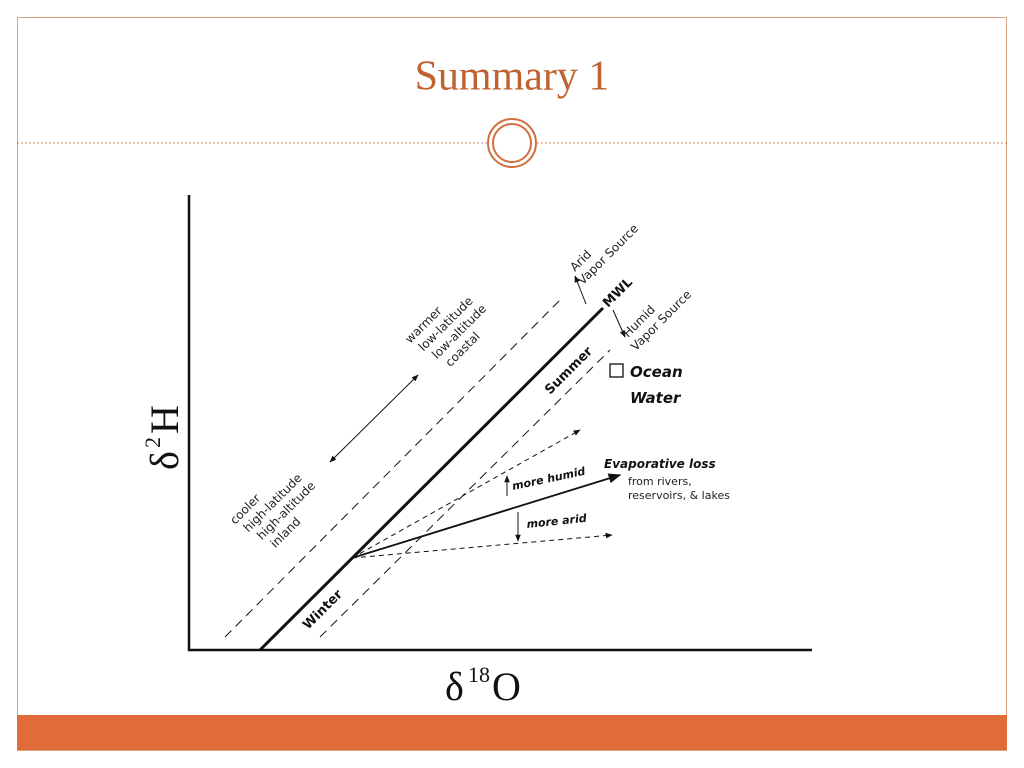 Image resolution: width=1024 pixels, height=768 pixels. I want to click on label: Water, so click(656, 398).